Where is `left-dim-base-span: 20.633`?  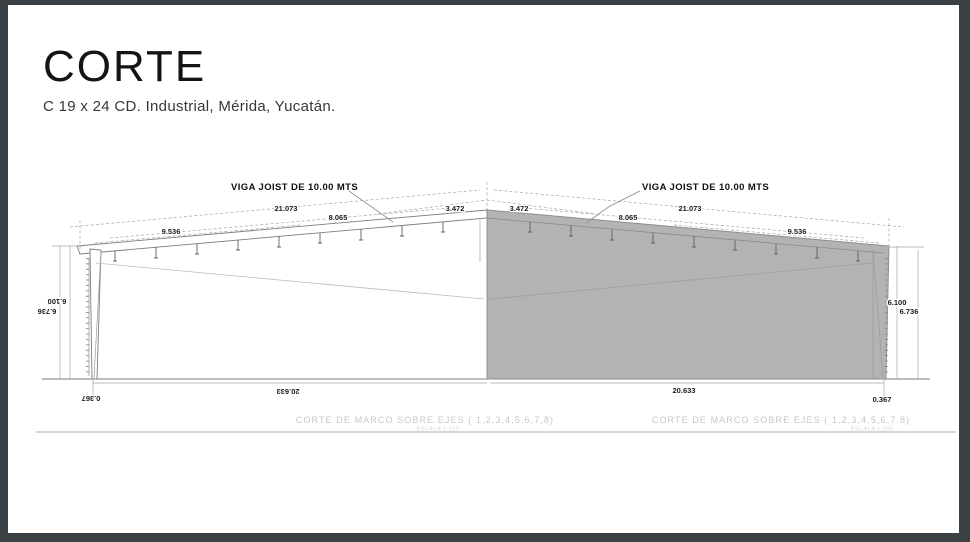
left-dim-base-span: 20.633 is located at coordinates (288, 391).